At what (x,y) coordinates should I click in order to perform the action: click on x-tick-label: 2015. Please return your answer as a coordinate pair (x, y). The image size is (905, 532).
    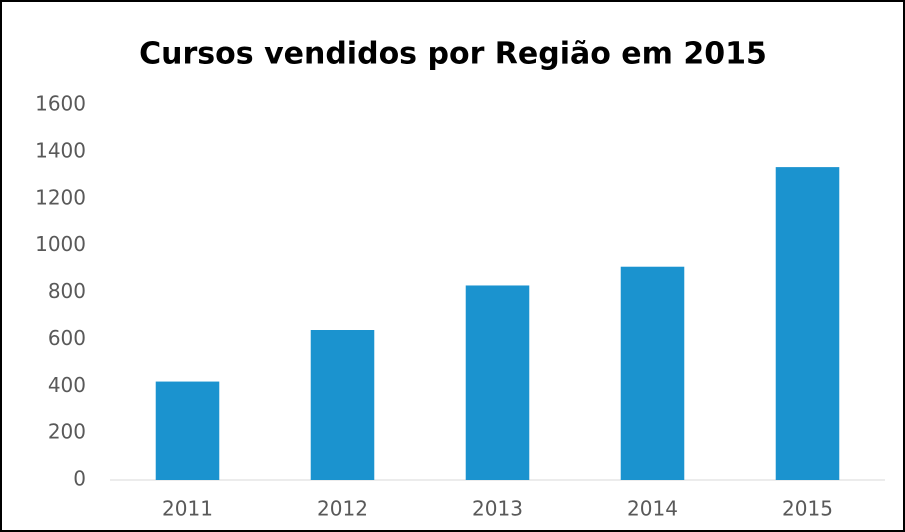
    Looking at the image, I should click on (807, 509).